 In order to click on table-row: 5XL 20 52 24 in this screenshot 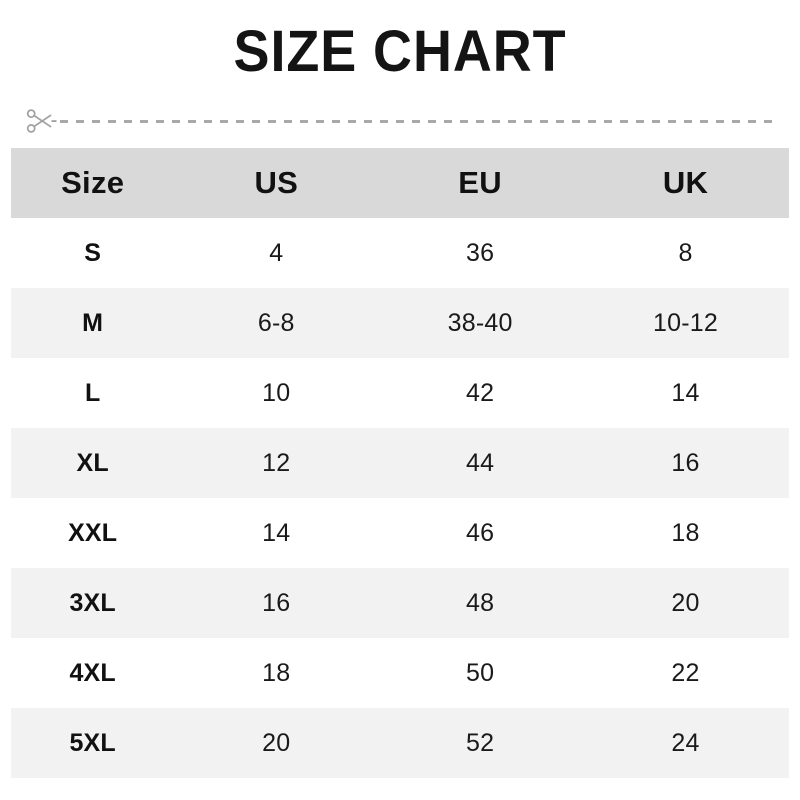, I will do `click(400, 743)`.